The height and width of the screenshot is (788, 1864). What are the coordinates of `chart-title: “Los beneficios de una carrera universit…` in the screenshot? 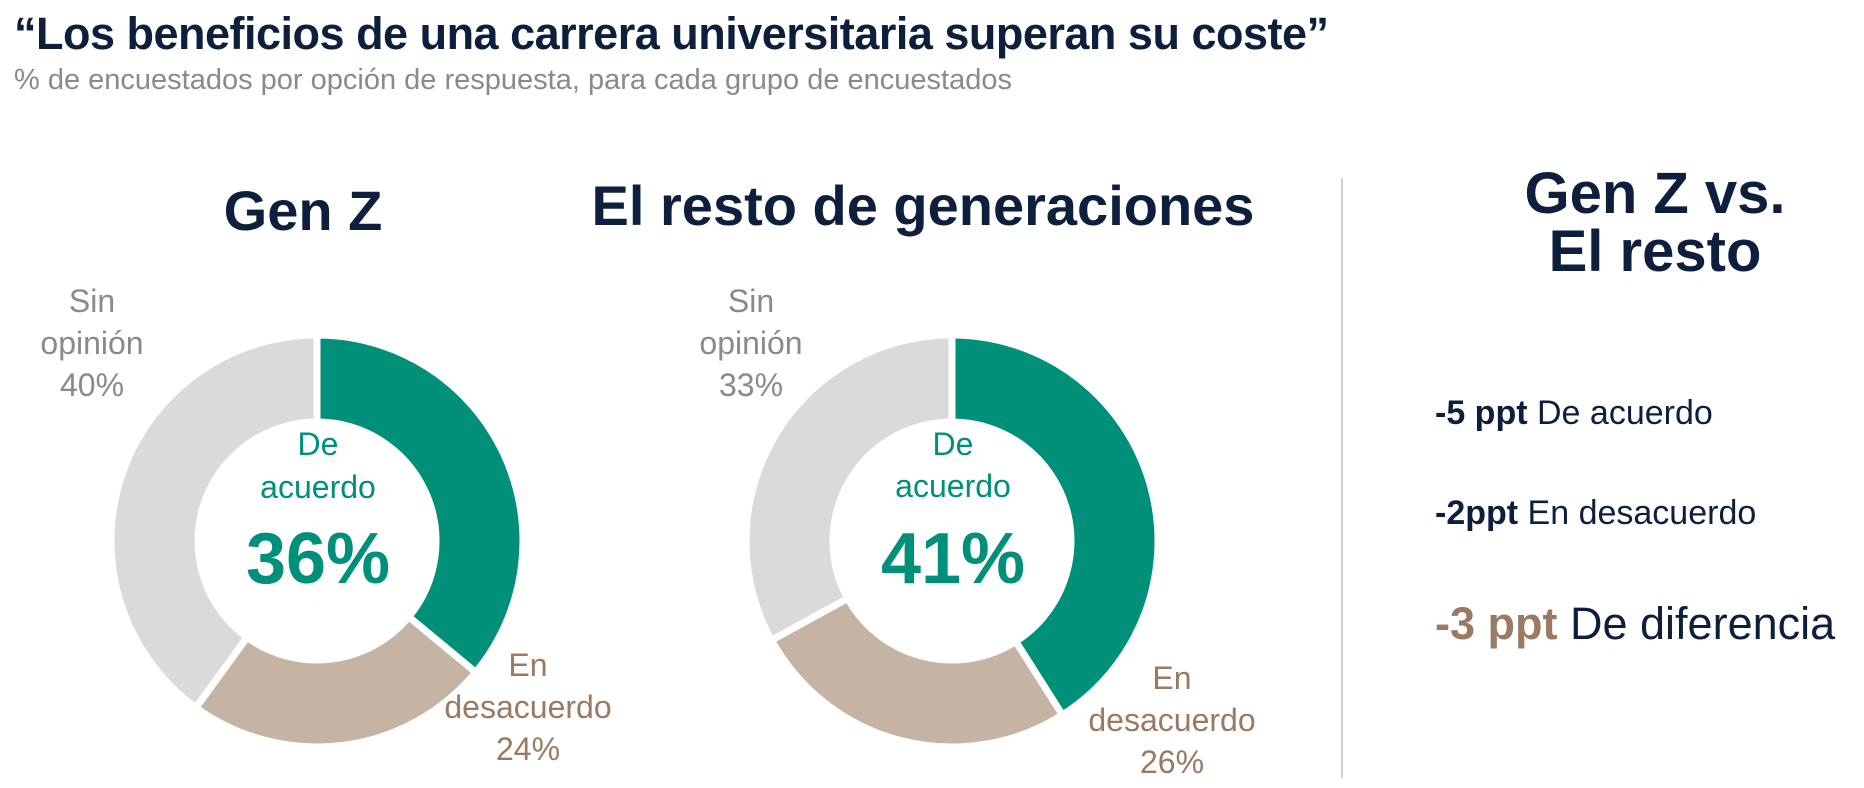 It's located at (671, 33).